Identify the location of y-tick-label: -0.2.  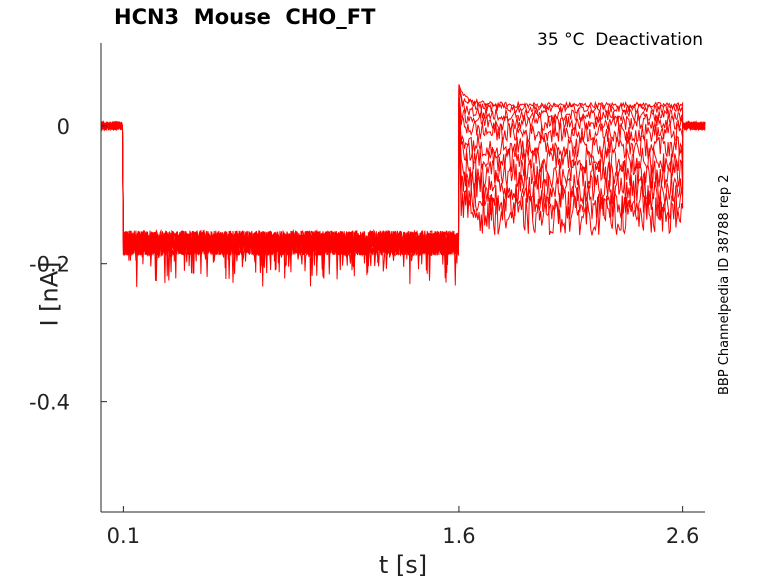
(49, 265).